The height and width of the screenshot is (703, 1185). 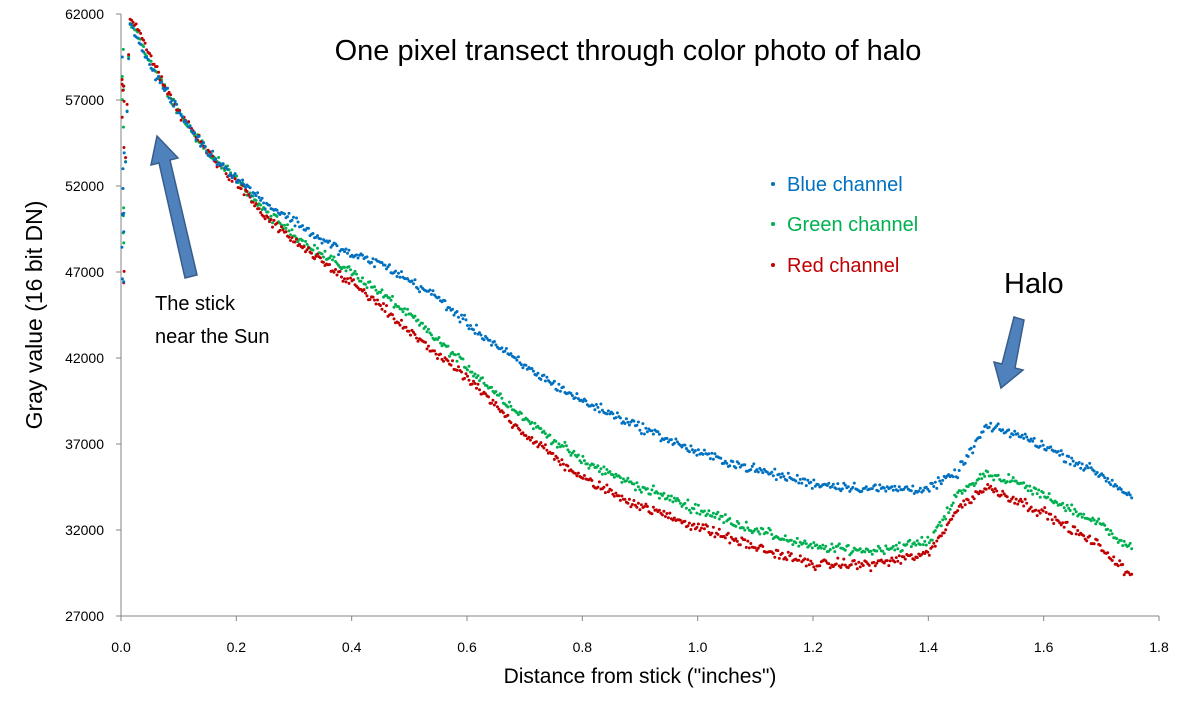 What do you see at coordinates (1008, 353) in the screenshot?
I see `halo-arrow-icon` at bounding box center [1008, 353].